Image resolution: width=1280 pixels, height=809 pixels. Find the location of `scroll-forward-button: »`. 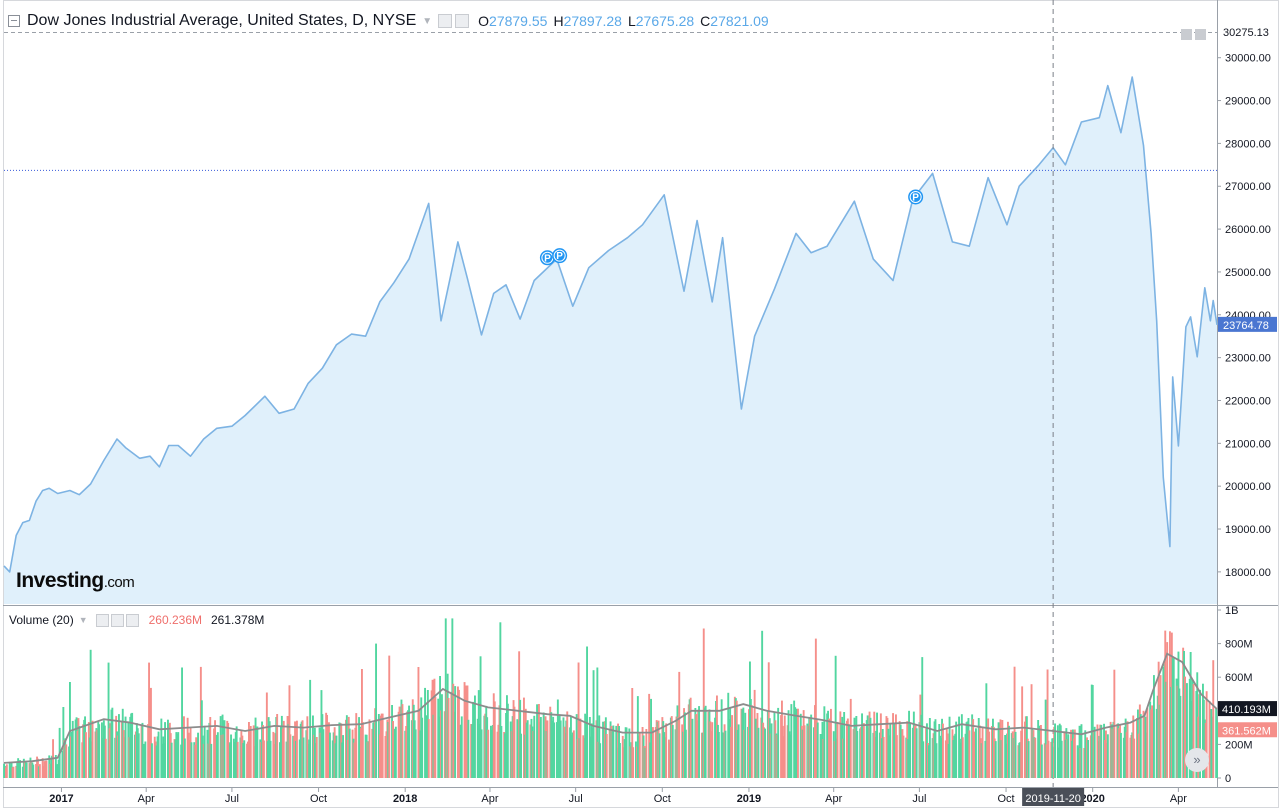

scroll-forward-button: » is located at coordinates (1197, 760).